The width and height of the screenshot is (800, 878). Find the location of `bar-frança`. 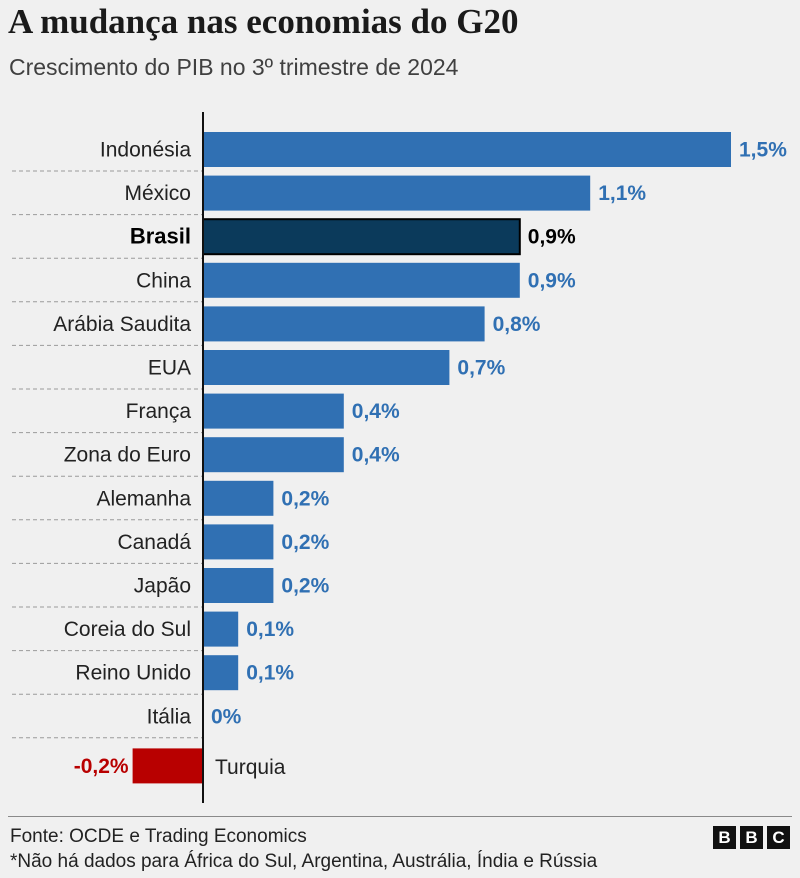

bar-frança is located at coordinates (273, 411).